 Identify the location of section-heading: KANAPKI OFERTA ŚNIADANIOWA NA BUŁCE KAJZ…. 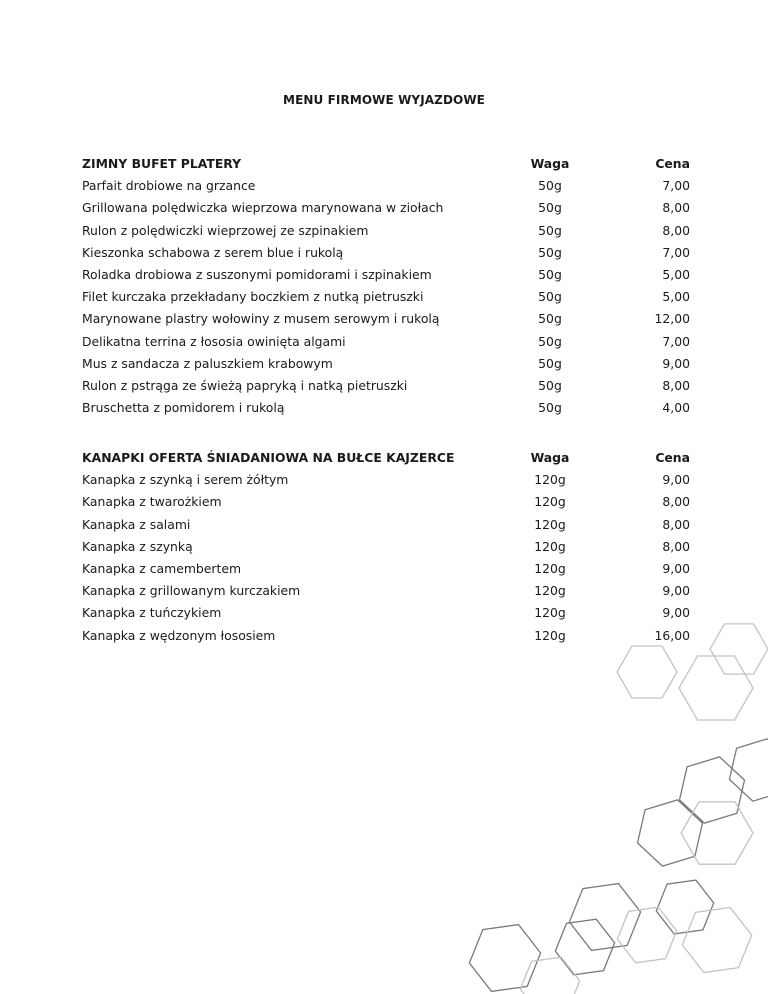
(268, 457).